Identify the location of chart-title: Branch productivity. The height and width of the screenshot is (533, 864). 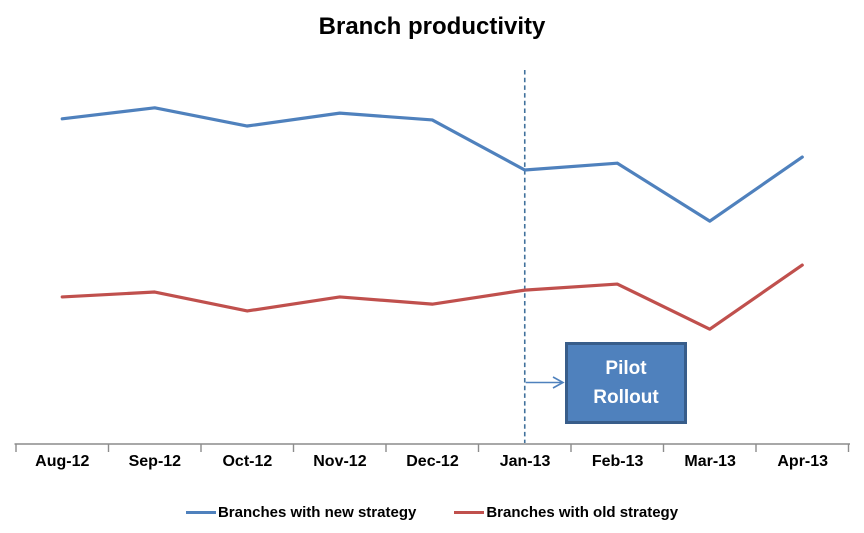
(432, 26).